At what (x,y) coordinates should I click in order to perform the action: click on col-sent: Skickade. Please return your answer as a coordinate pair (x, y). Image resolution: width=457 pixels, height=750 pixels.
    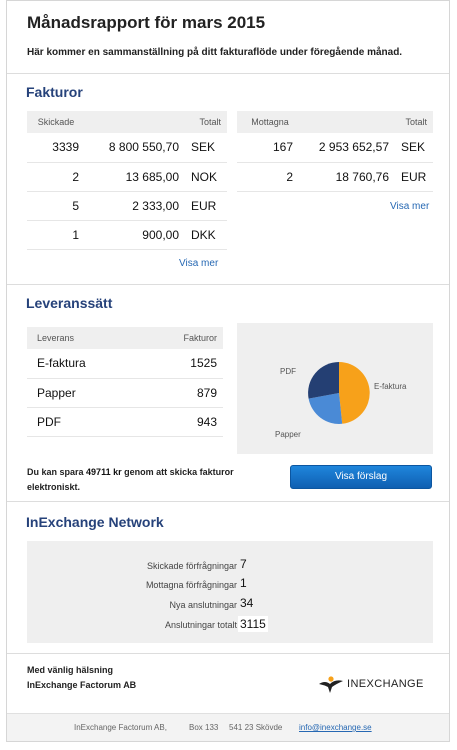
    Looking at the image, I should click on (56, 122).